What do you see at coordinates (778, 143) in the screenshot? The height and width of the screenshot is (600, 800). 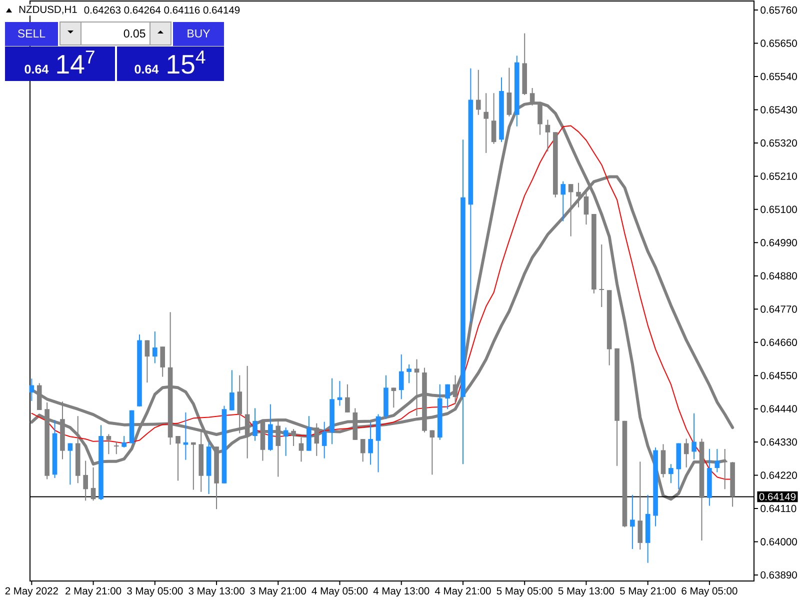 I see `y-tick-label: 0.65320` at bounding box center [778, 143].